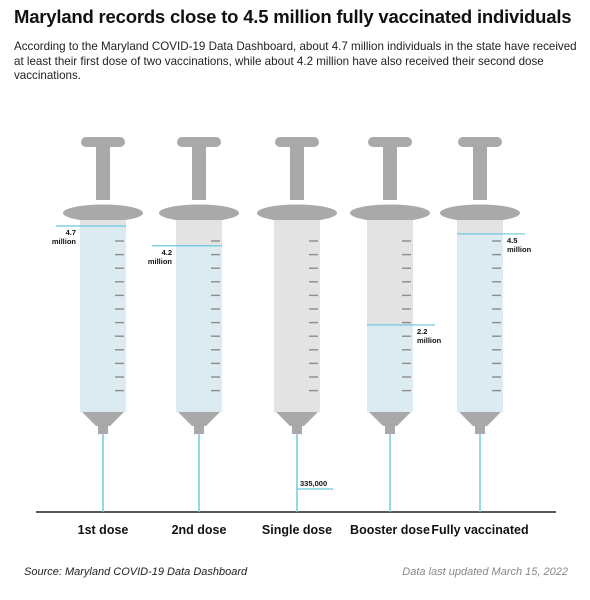  I want to click on syringe-barrel, so click(297, 316).